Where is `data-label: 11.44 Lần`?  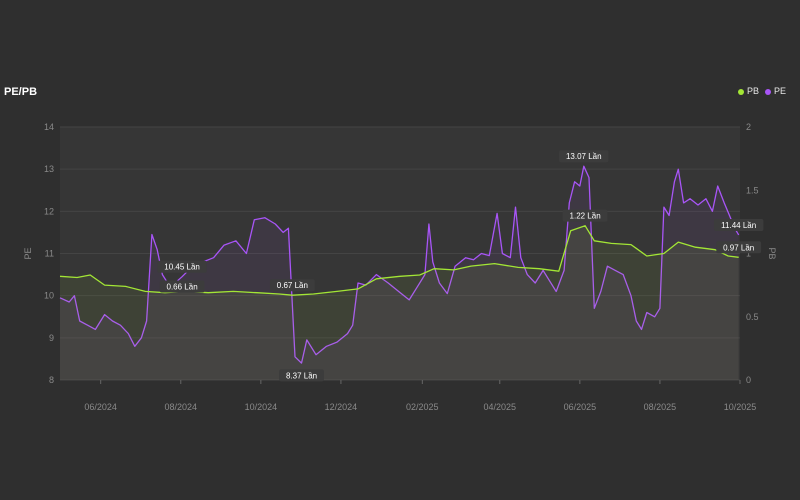 data-label: 11.44 Lần is located at coordinates (738, 225).